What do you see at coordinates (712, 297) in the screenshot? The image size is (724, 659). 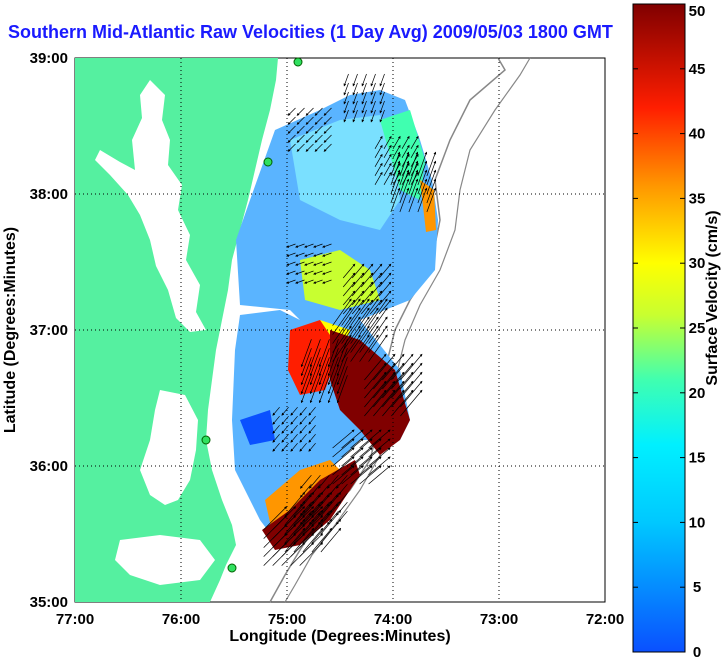 I see `colorbar-label: Surface Velocity (cm/s)` at bounding box center [712, 297].